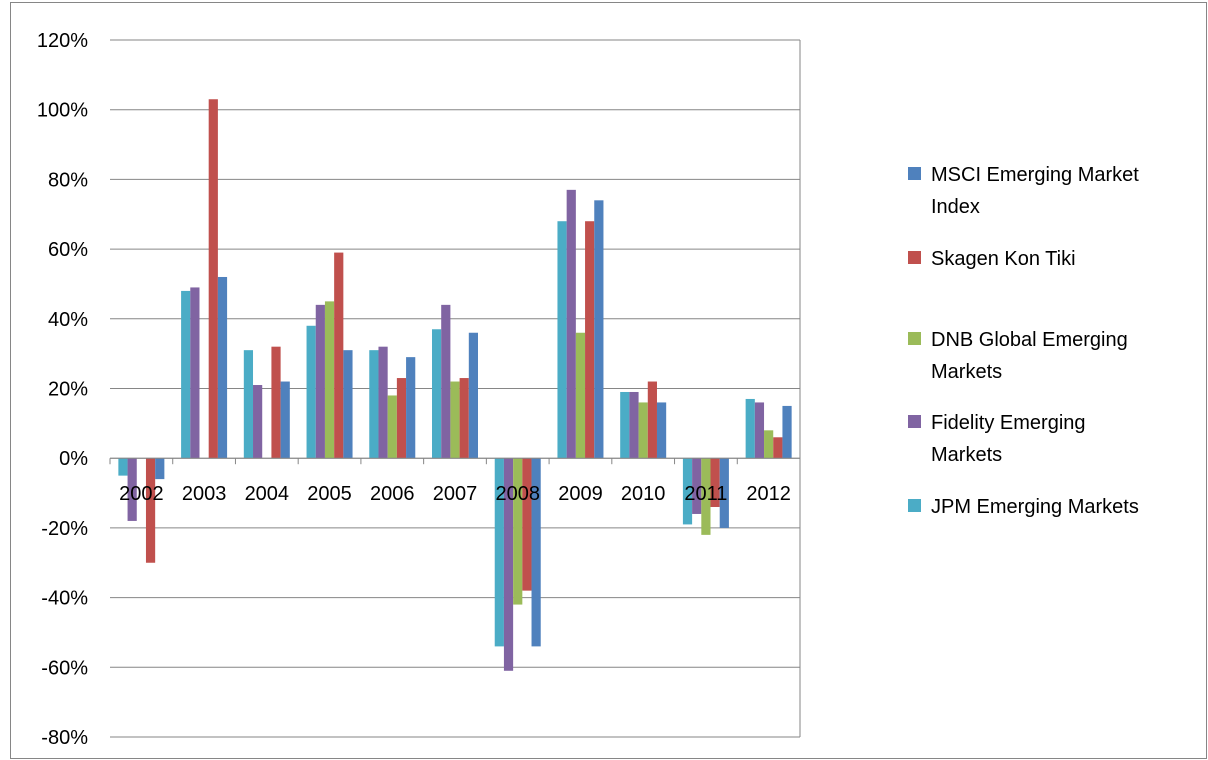  I want to click on y-tick-label: 80%, so click(68, 180).